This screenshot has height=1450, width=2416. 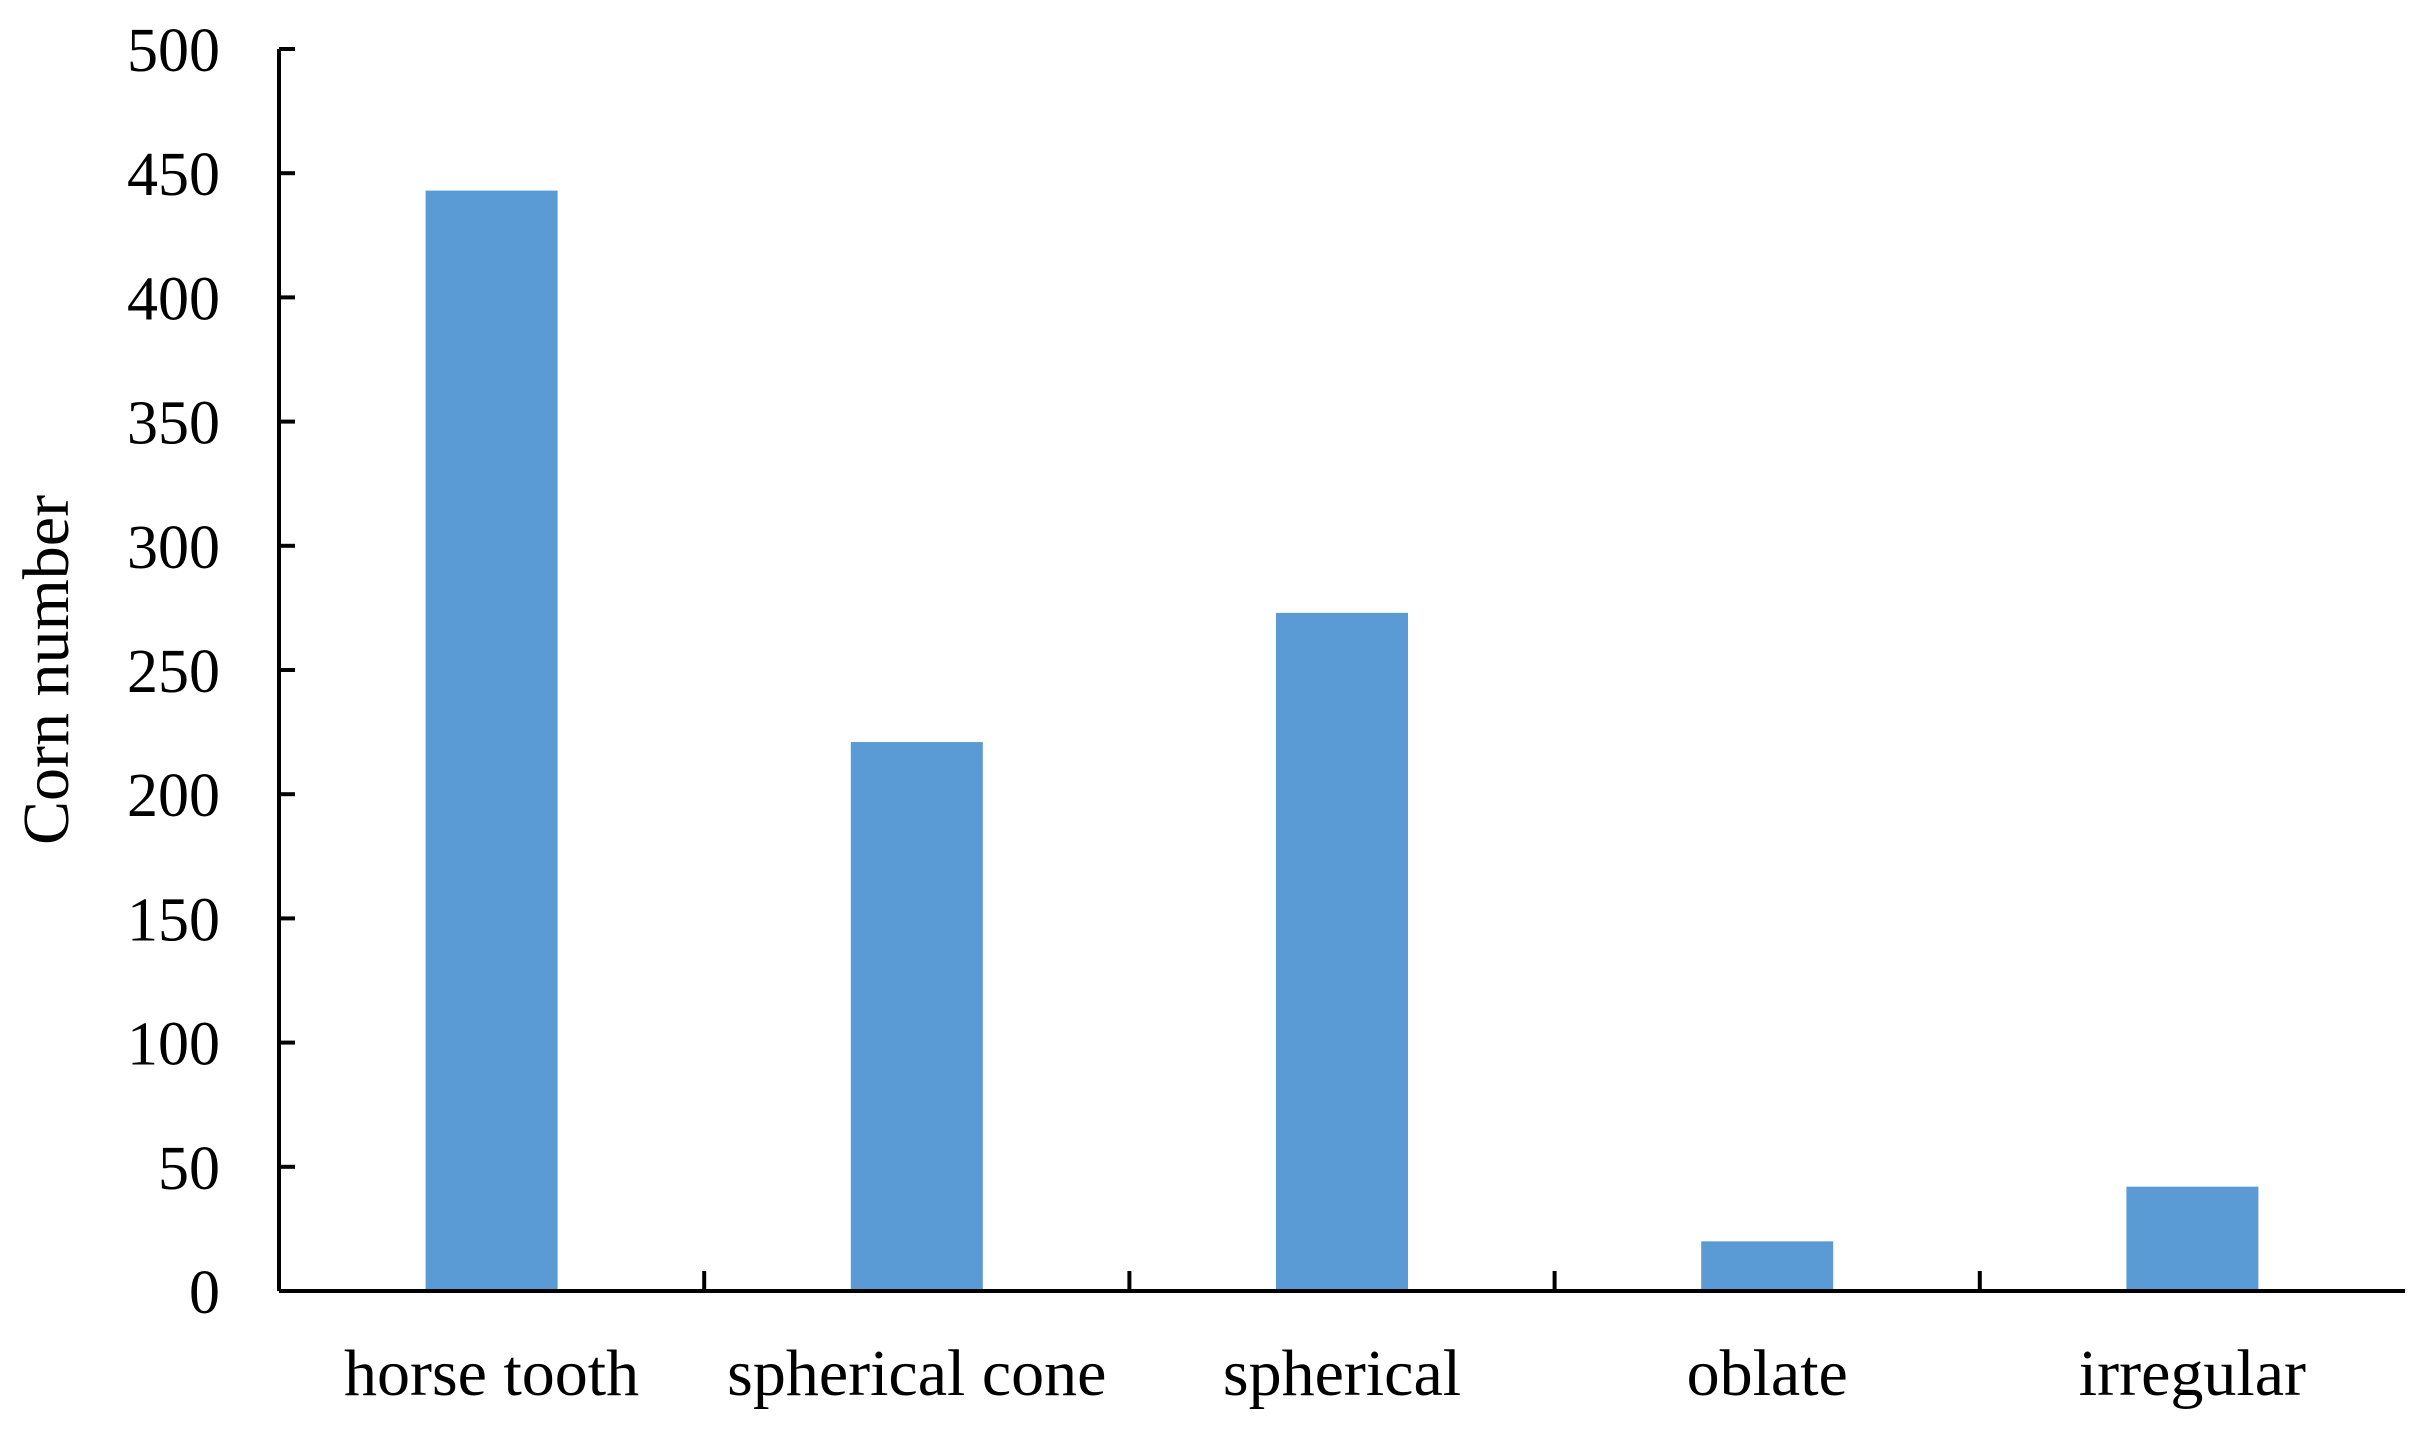 What do you see at coordinates (173, 51) in the screenshot?
I see `y-tick-label: 500` at bounding box center [173, 51].